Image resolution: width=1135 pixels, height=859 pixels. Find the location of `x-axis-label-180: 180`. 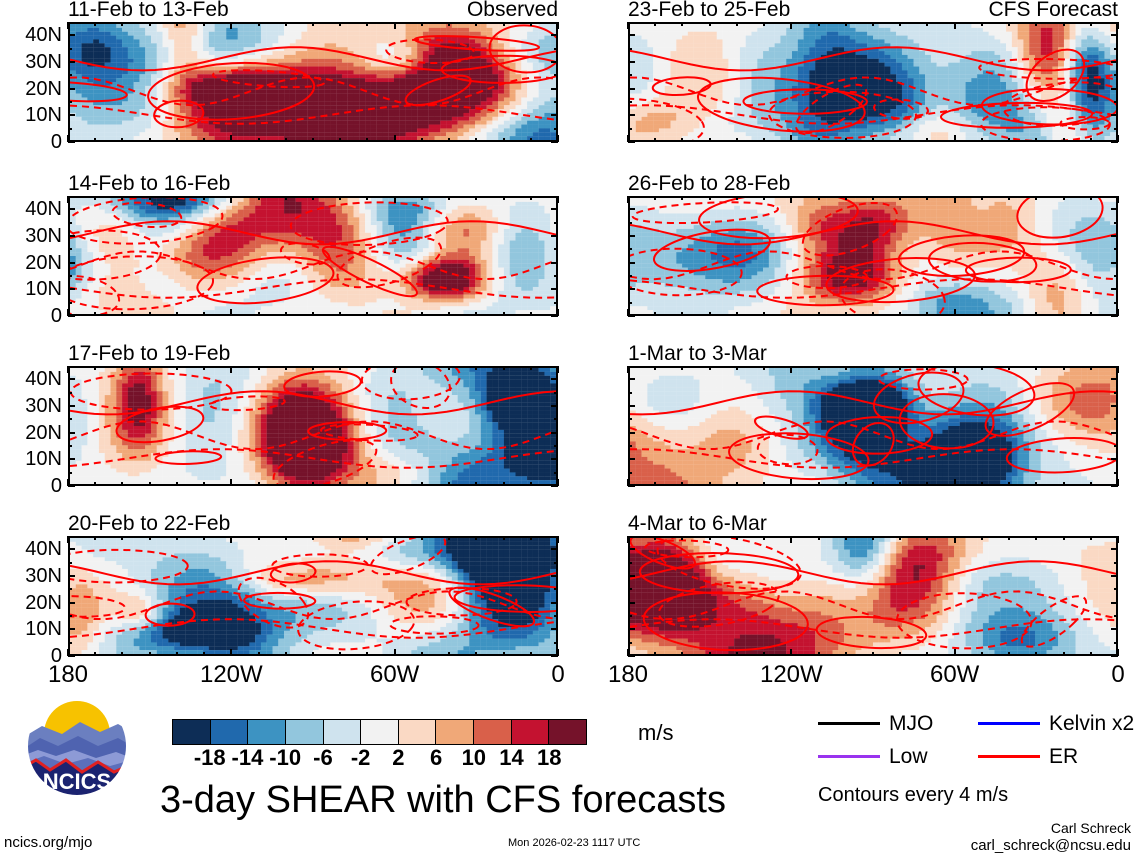

x-axis-label-180: 180 is located at coordinates (628, 675).